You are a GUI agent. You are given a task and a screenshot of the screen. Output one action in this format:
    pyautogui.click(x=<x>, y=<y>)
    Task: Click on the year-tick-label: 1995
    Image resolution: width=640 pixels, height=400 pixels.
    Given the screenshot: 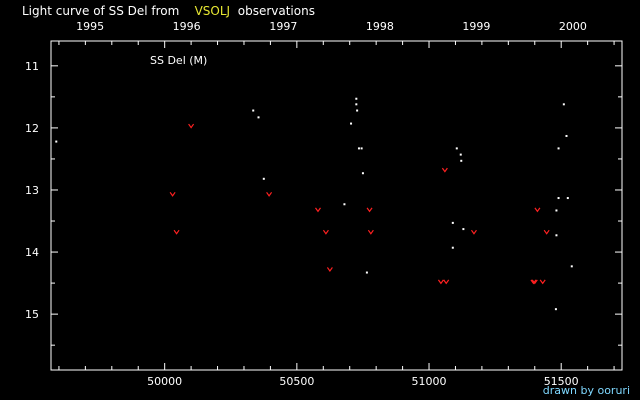 What is the action you would take?
    pyautogui.click(x=90, y=26)
    